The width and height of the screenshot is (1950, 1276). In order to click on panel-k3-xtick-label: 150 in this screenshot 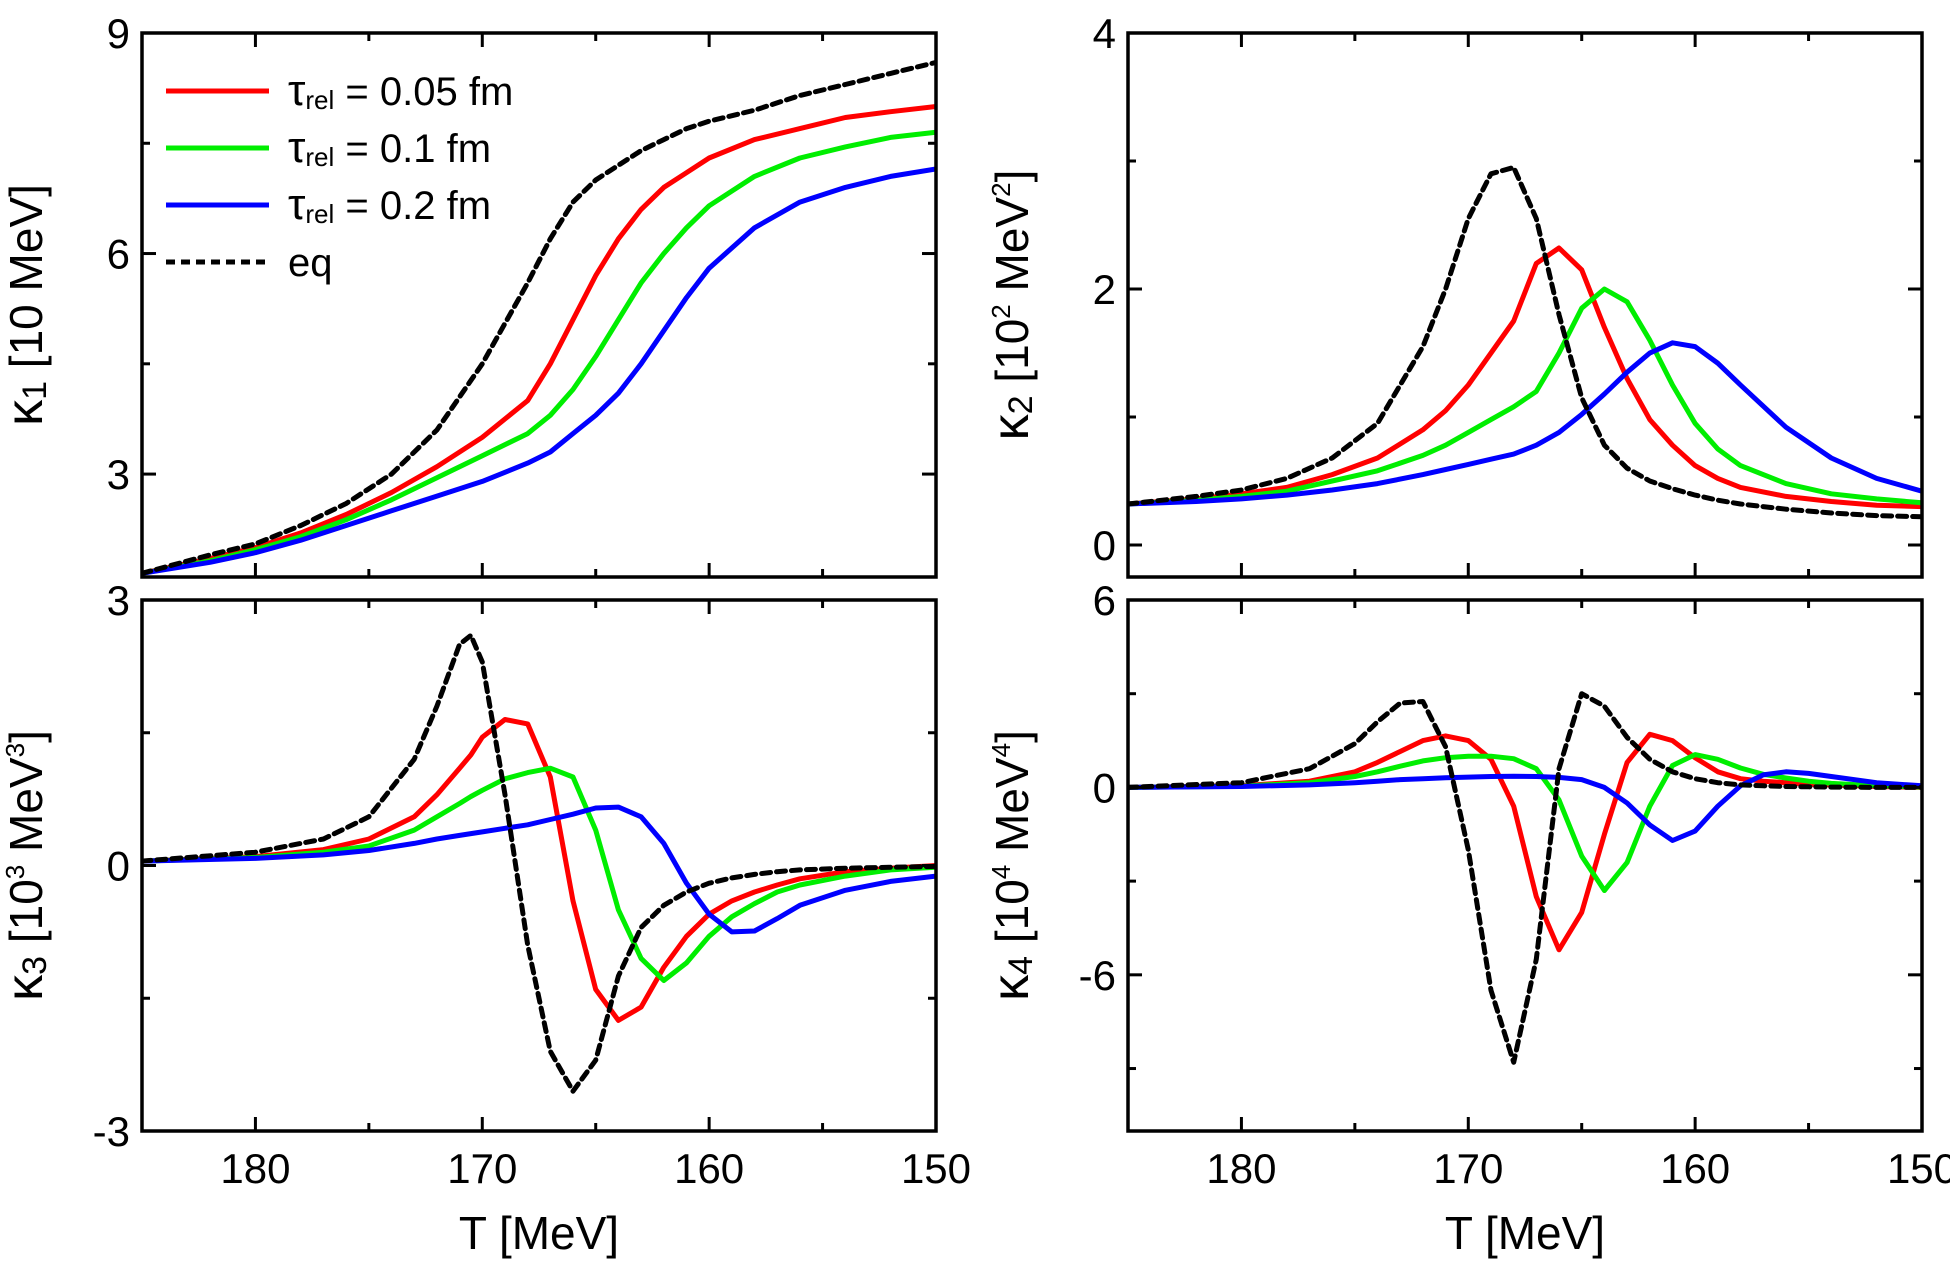, I will do `click(936, 1168)`.